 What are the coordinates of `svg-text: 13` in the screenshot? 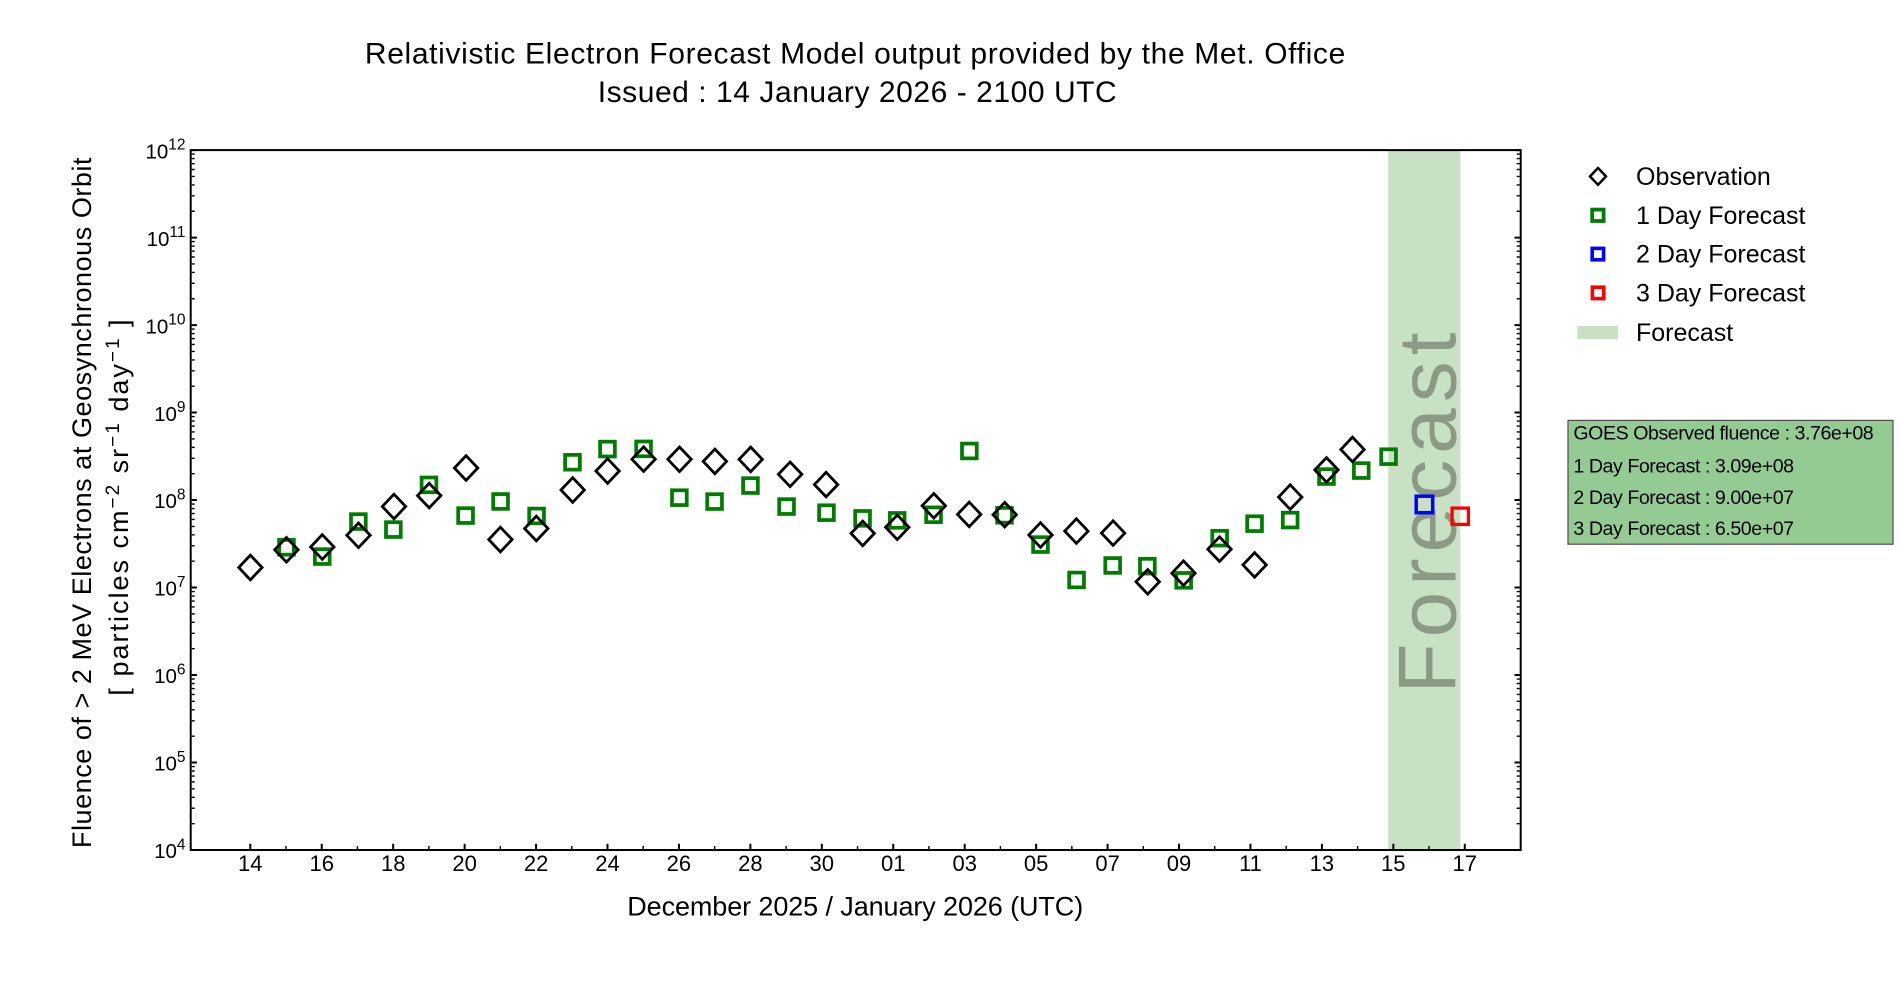 It's located at (1322, 863).